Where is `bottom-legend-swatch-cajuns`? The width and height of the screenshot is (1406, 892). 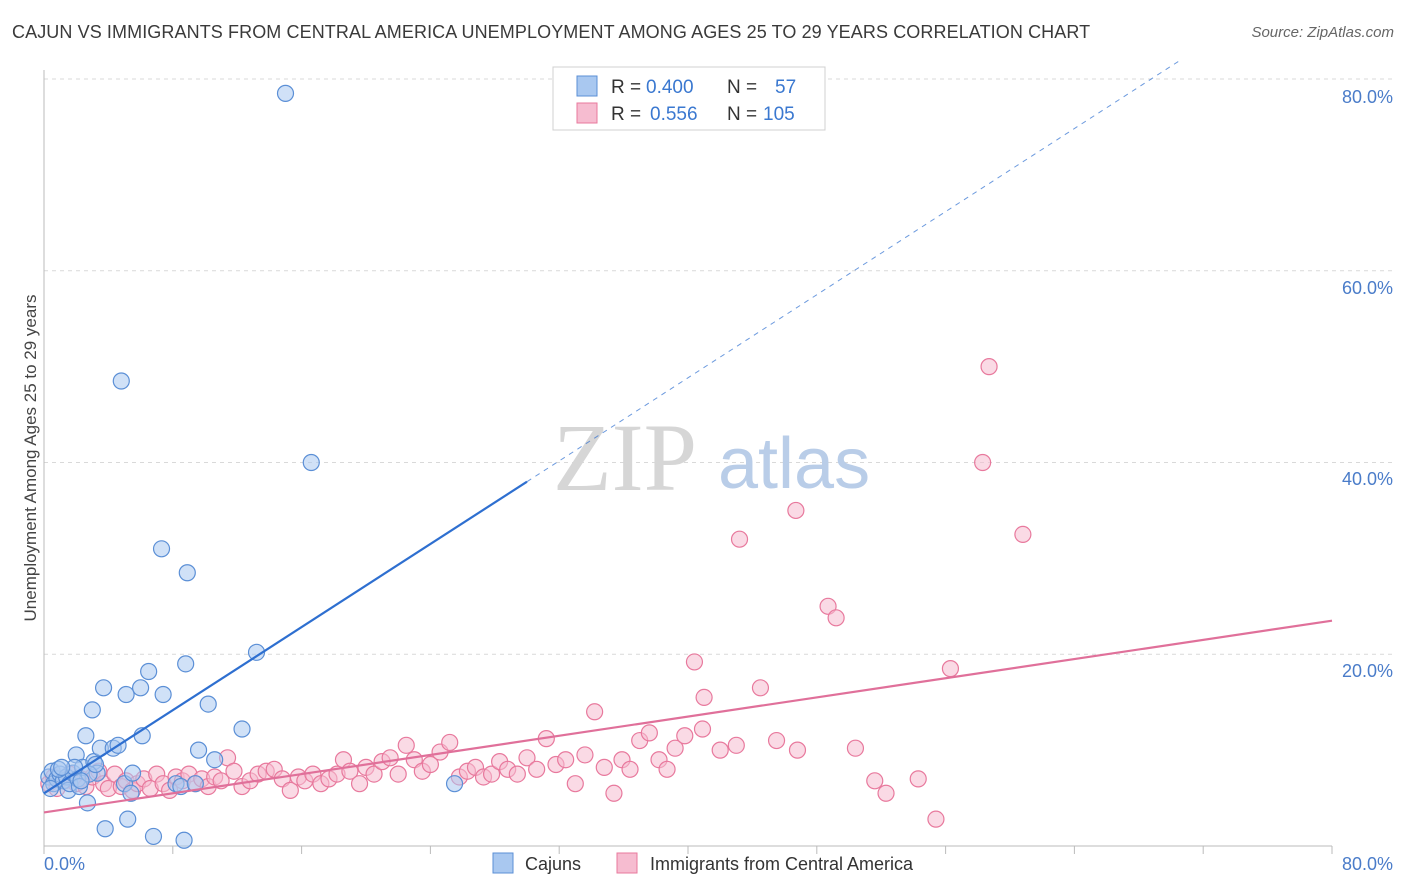 bottom-legend-swatch-cajuns is located at coordinates (503, 863).